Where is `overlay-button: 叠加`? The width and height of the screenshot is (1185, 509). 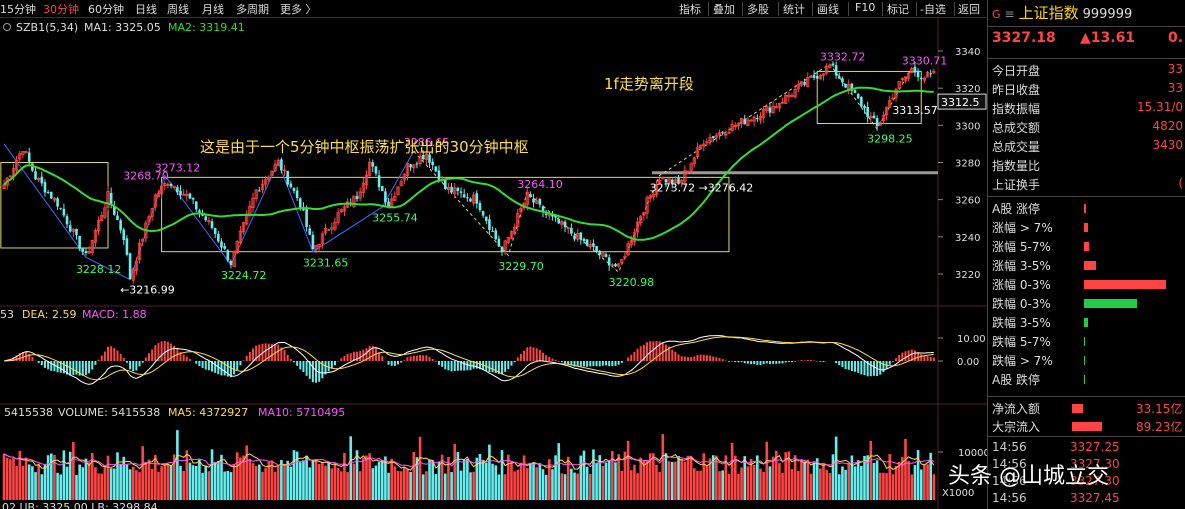 overlay-button: 叠加 is located at coordinates (724, 9).